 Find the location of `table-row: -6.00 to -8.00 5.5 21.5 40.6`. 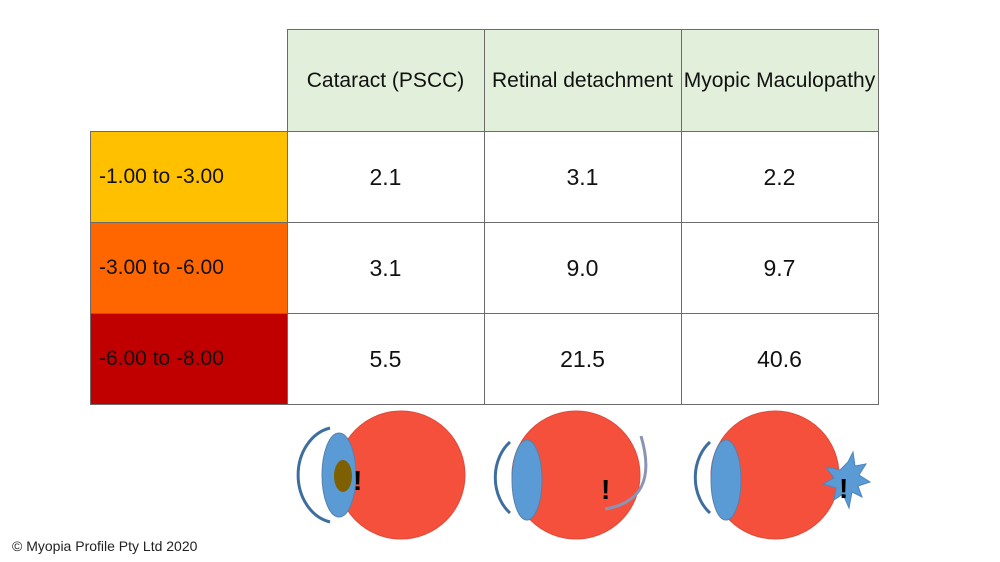

table-row: -6.00 to -8.00 5.5 21.5 40.6 is located at coordinates (484, 359).